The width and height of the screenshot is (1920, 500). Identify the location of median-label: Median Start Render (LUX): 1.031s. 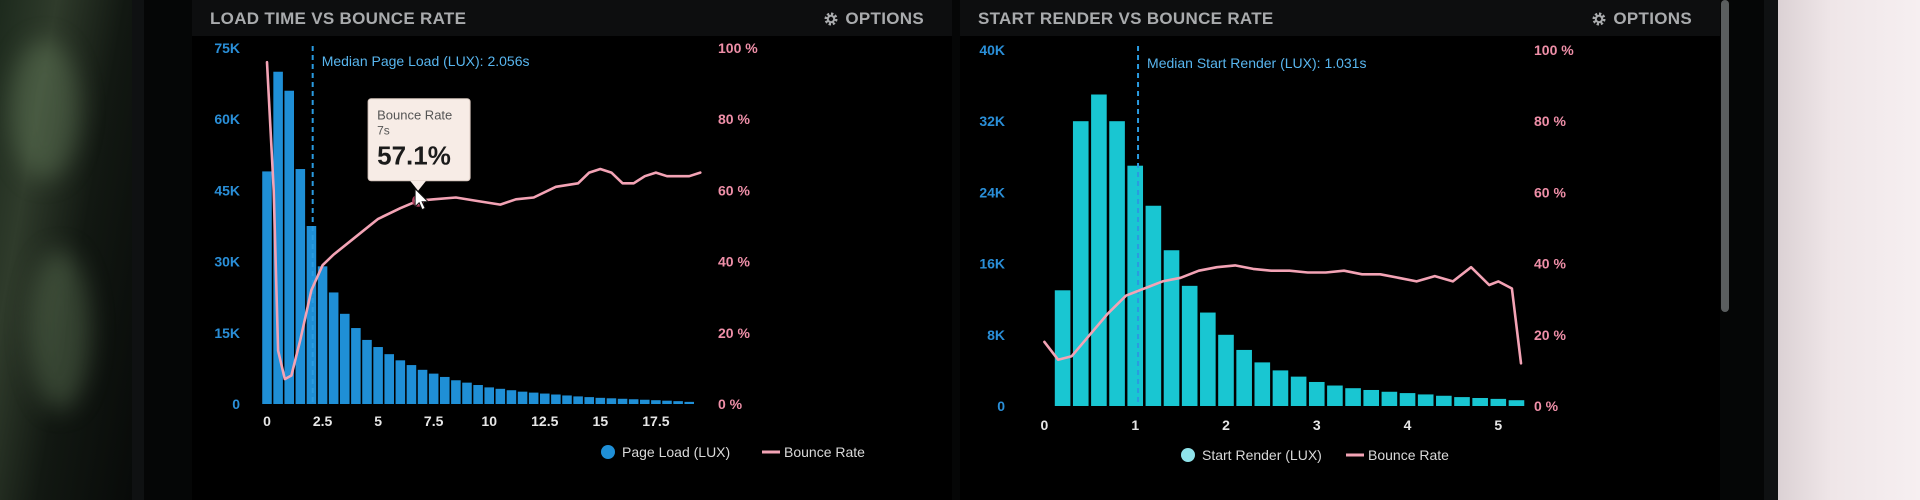
(1256, 63).